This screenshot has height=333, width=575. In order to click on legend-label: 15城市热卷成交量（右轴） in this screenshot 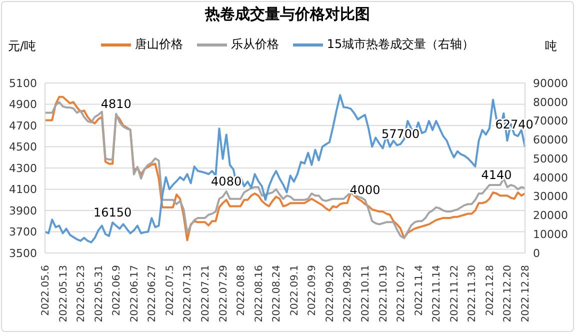, I will do `click(400, 44)`.